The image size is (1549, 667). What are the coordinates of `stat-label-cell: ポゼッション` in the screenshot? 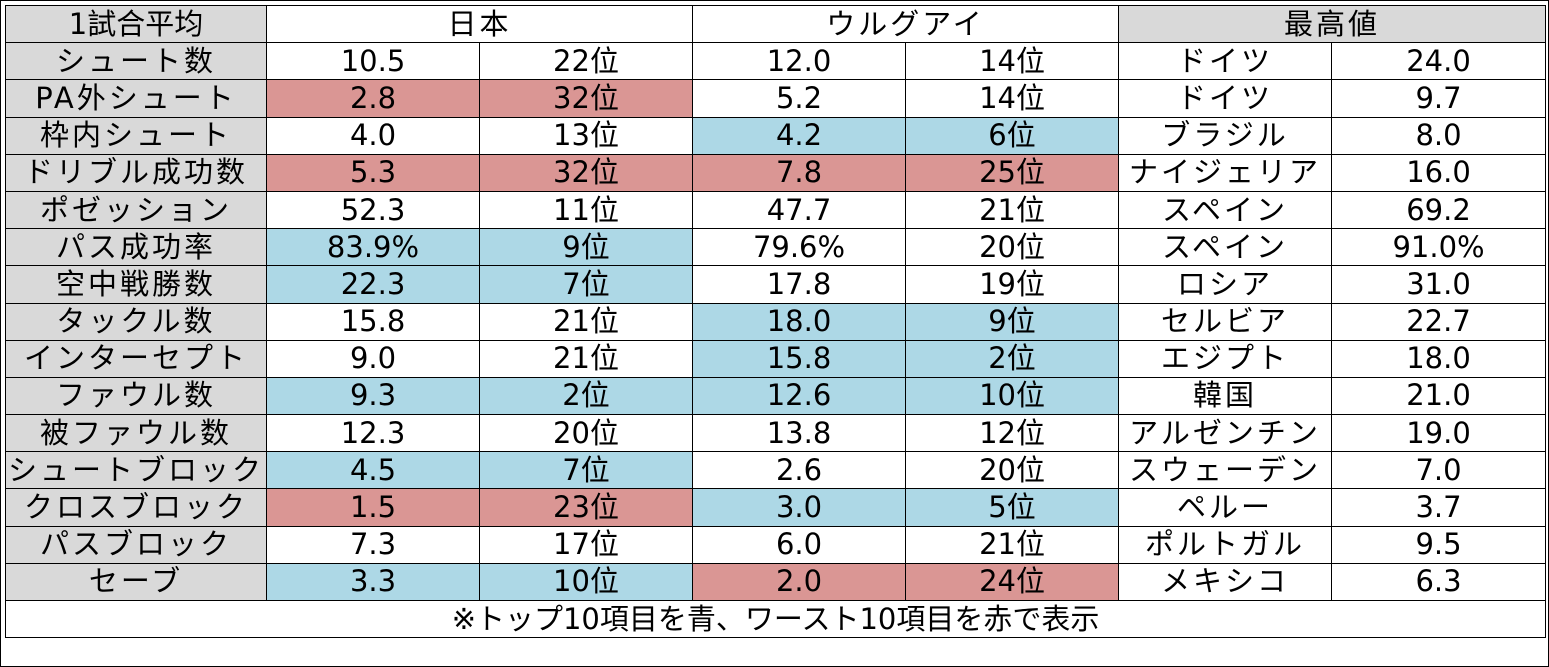 It's located at (136, 210).